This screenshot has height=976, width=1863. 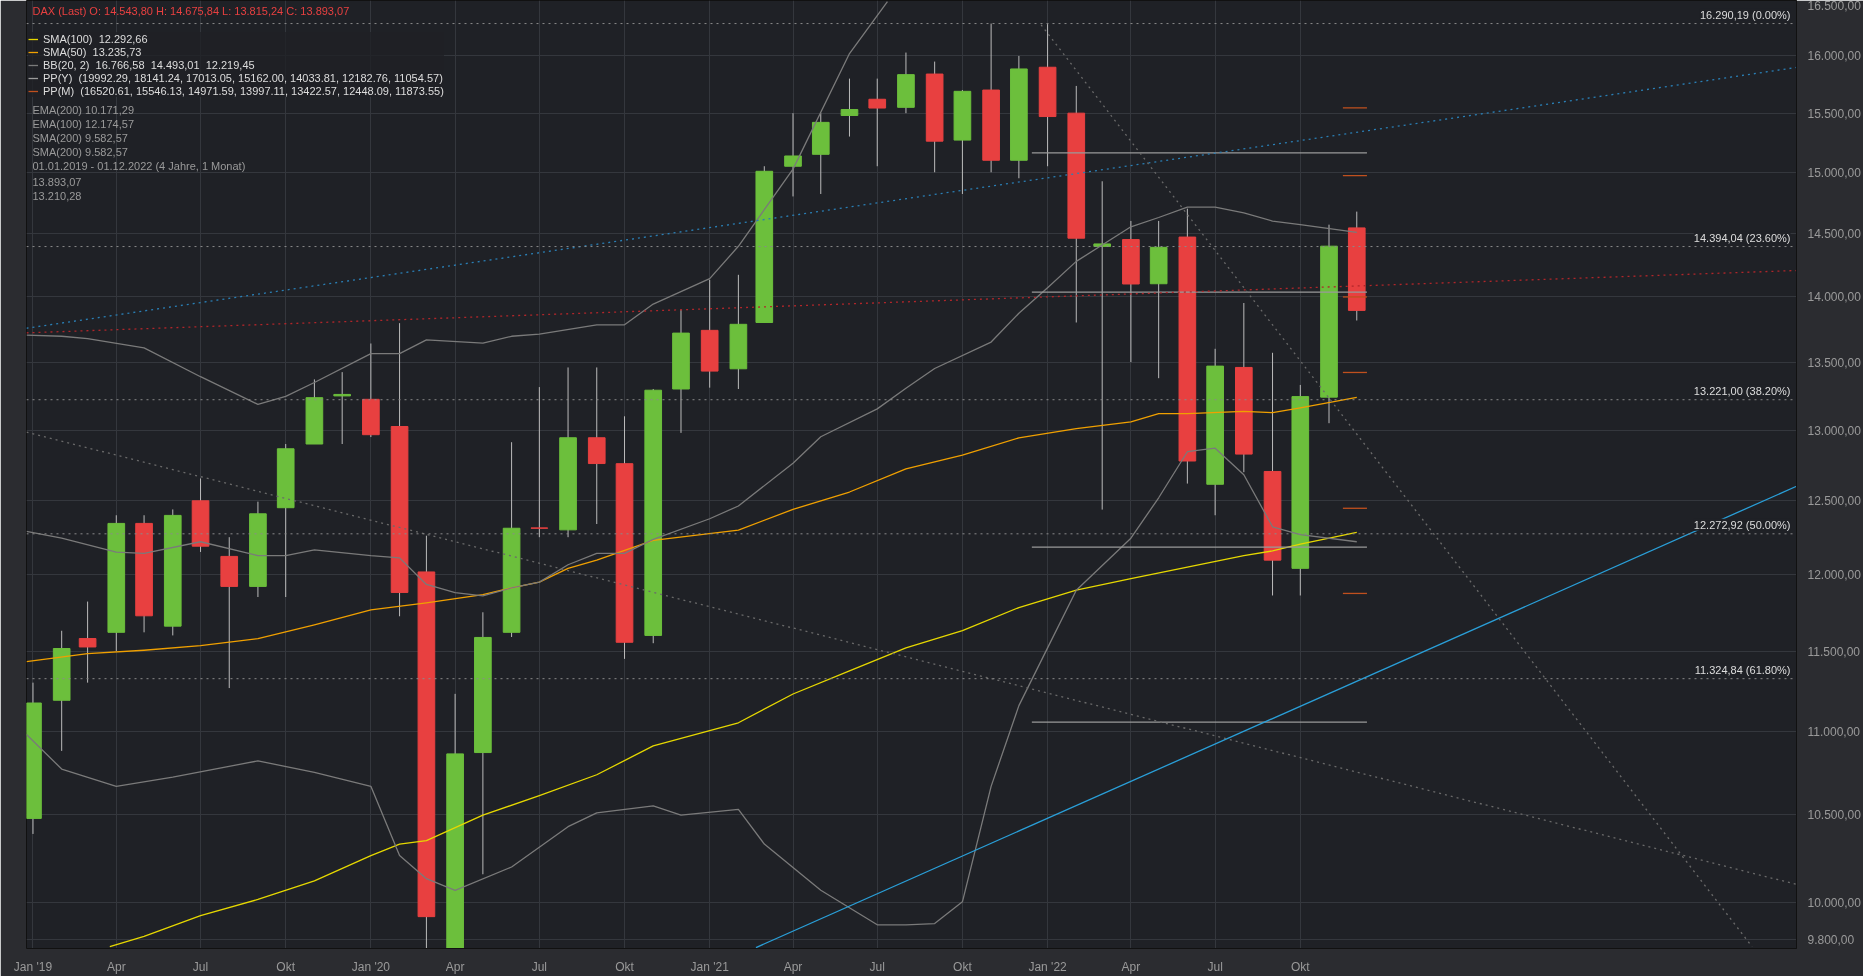 What do you see at coordinates (1834, 233) in the screenshot?
I see `y-tick-label: 14.500,00` at bounding box center [1834, 233].